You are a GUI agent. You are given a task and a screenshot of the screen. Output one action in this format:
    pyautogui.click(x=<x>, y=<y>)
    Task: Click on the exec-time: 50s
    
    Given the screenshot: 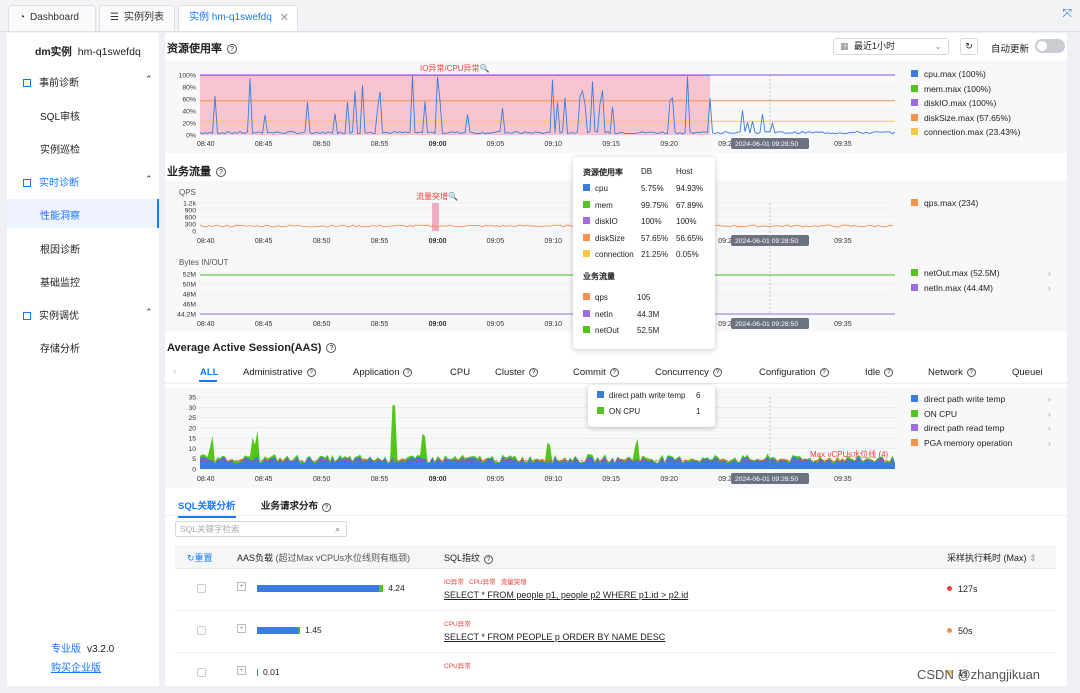 What is the action you would take?
    pyautogui.click(x=960, y=631)
    